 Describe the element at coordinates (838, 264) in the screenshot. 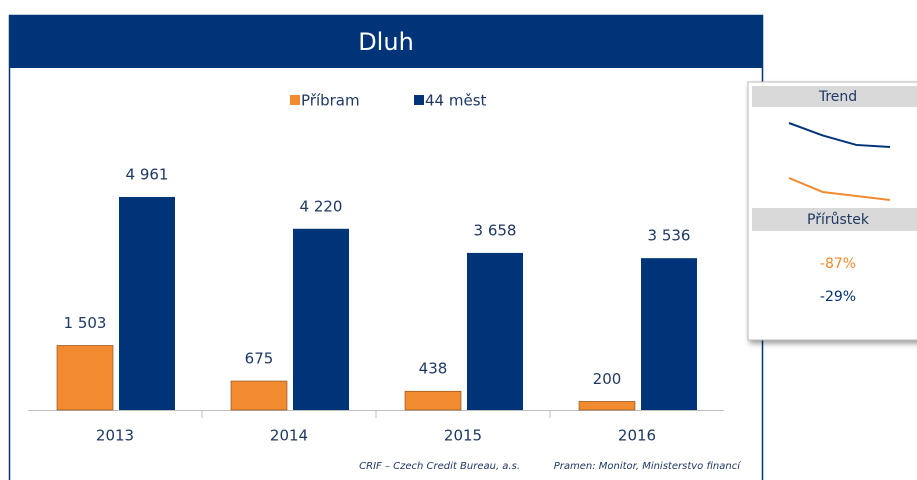

I see `change-value: -87%` at that location.